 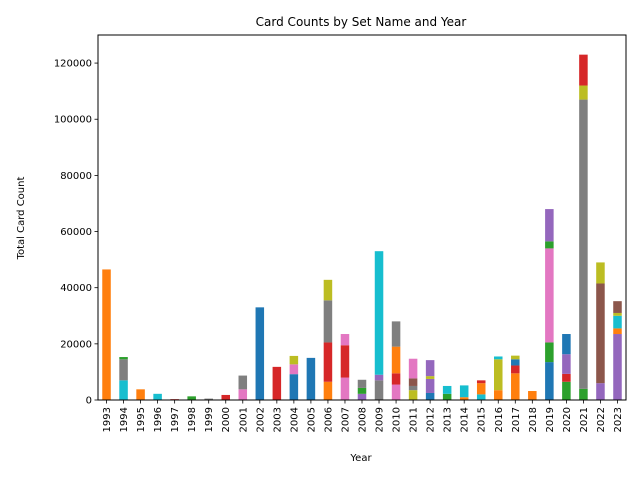 What do you see at coordinates (448, 419) in the screenshot?
I see `x-tick-label-2013: 2013` at bounding box center [448, 419].